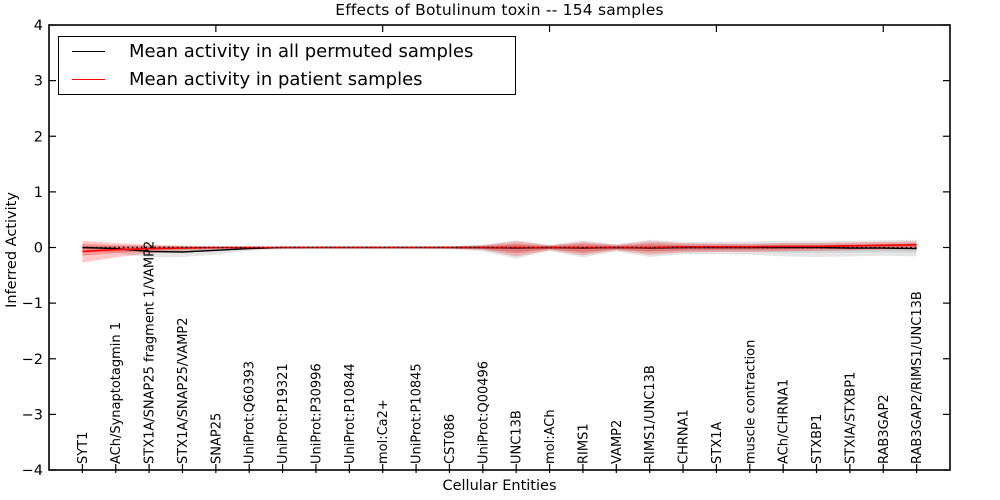 Image resolution: width=1000 pixels, height=500 pixels. Describe the element at coordinates (301, 52) in the screenshot. I see `legend-label-permuted: Mean activity in all permuted samples` at that location.